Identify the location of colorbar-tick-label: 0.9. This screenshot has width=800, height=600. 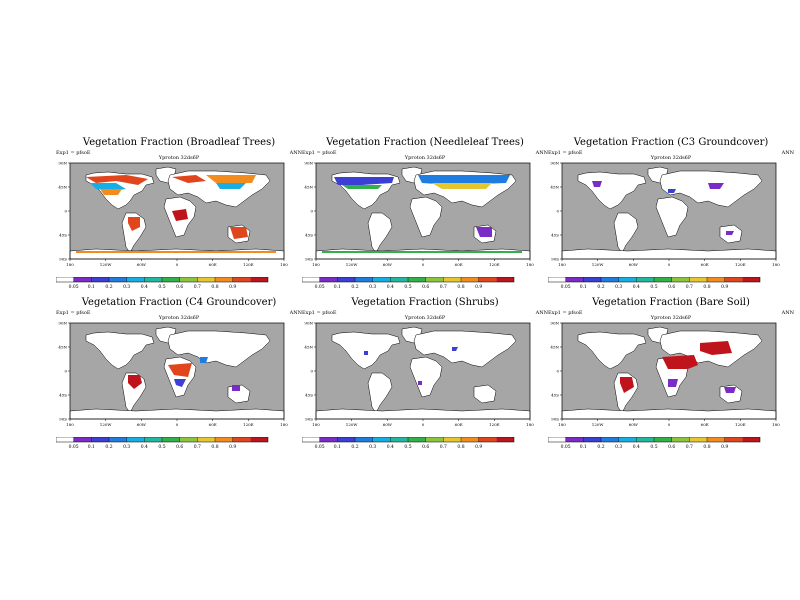
(478, 287).